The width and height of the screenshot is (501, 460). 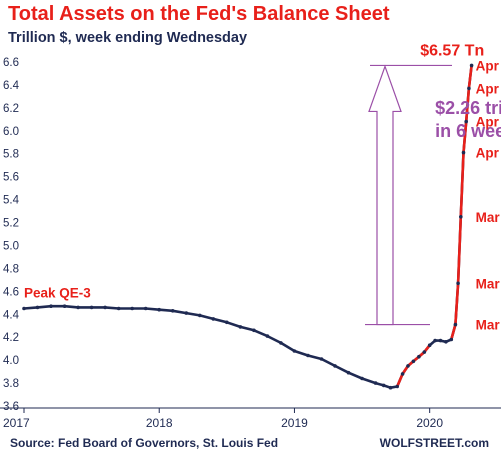 What do you see at coordinates (128, 38) in the screenshot?
I see `chart-subtitle: Trillion $, week ending Wednesday` at bounding box center [128, 38].